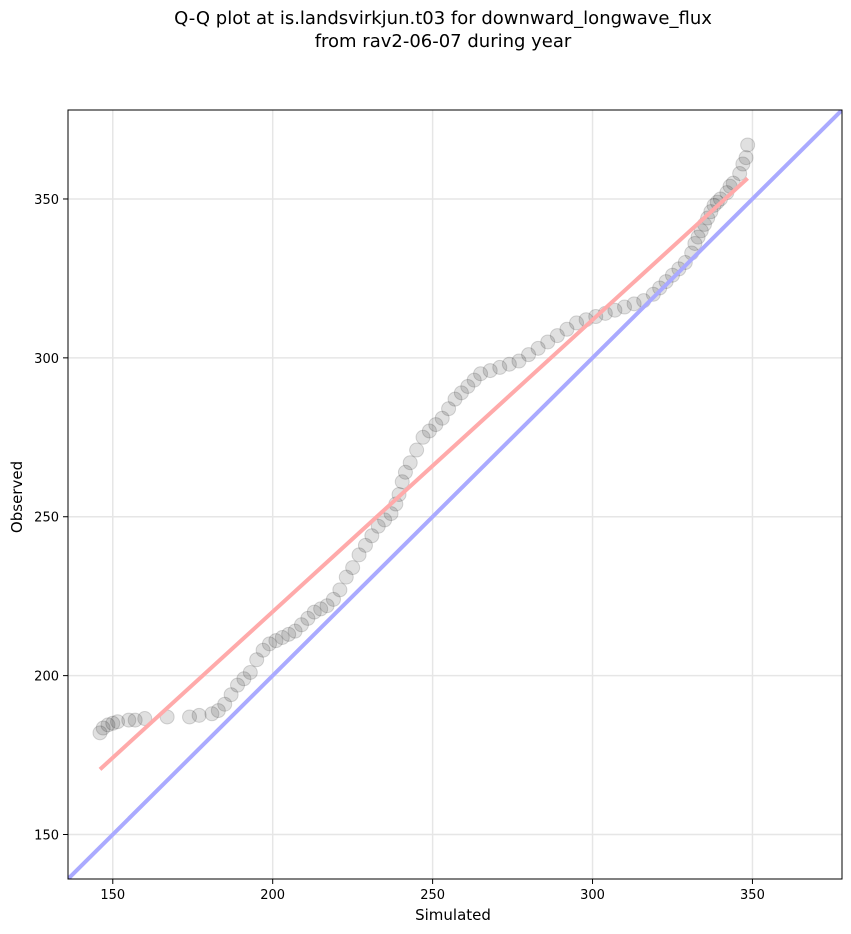  What do you see at coordinates (46, 200) in the screenshot?
I see `y-tick-label: 350` at bounding box center [46, 200].